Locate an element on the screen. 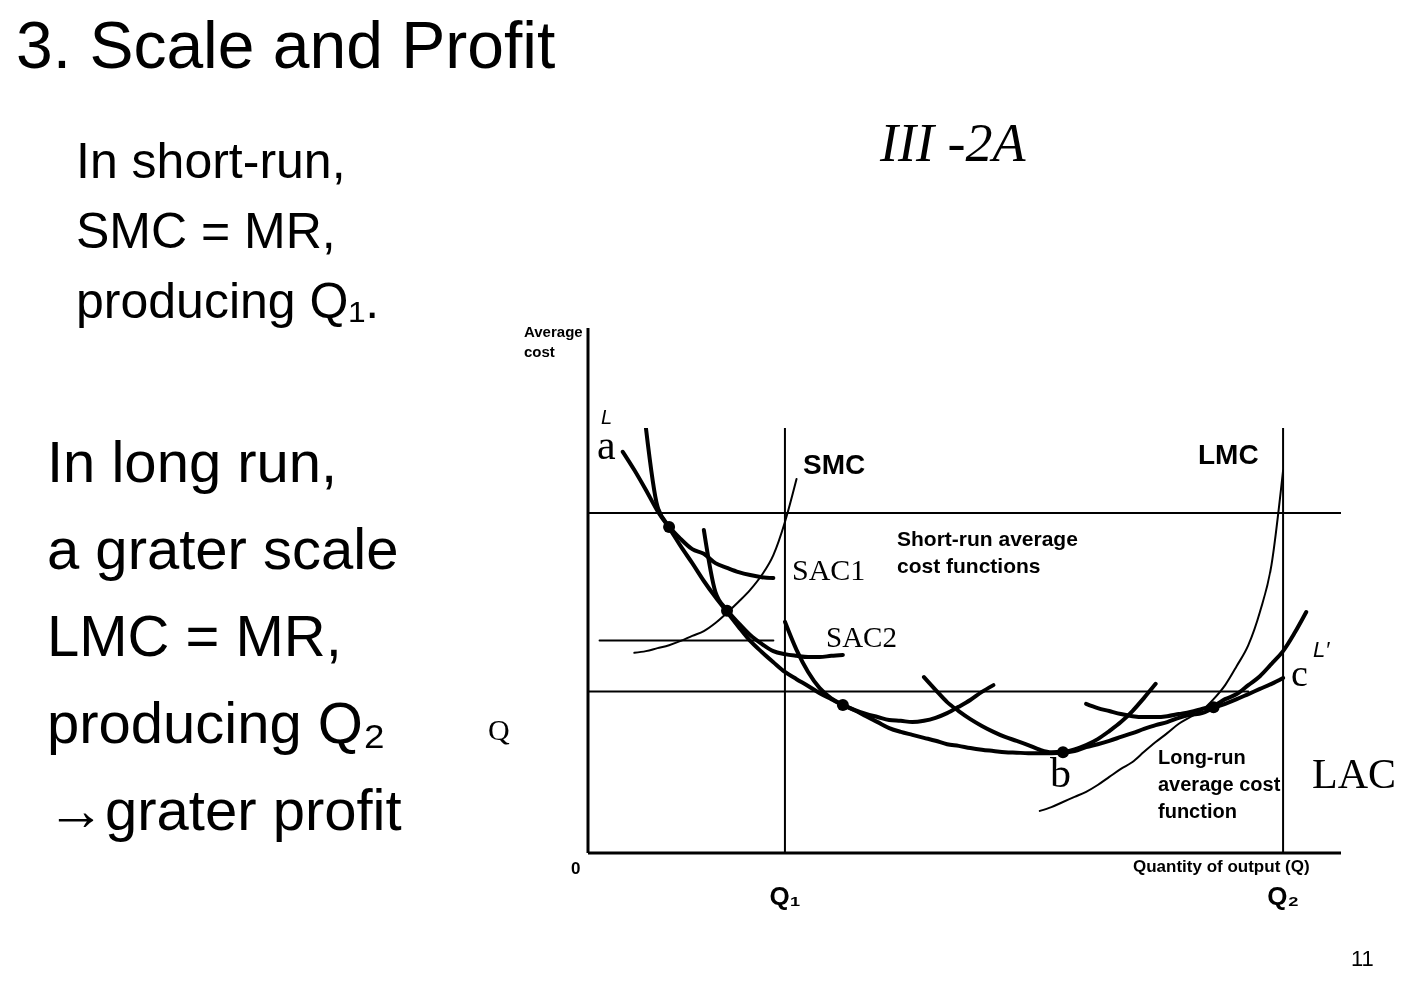 This screenshot has height=995, width=1427. annotation: b is located at coordinates (1060, 773).